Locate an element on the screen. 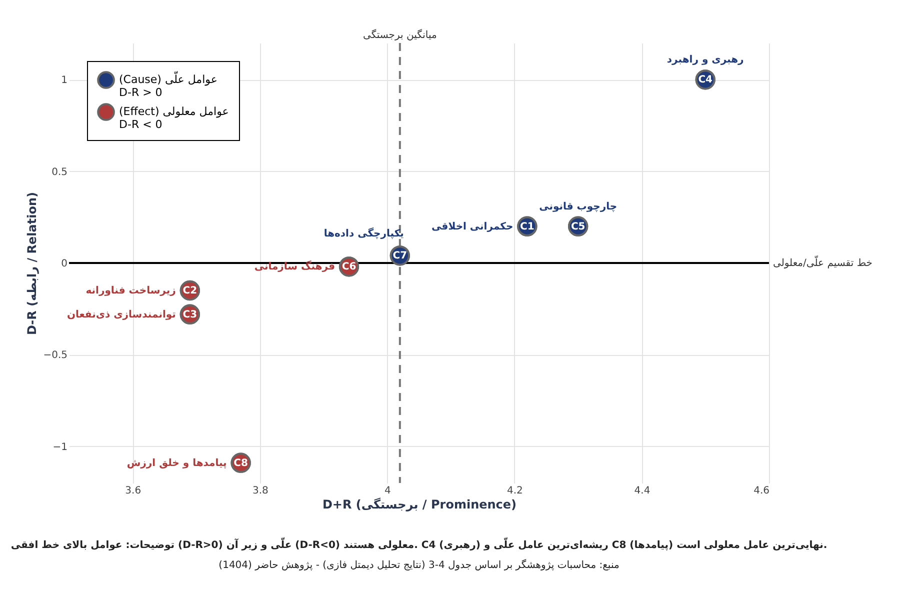 The height and width of the screenshot is (608, 907). annotation: C4 is located at coordinates (705, 80).